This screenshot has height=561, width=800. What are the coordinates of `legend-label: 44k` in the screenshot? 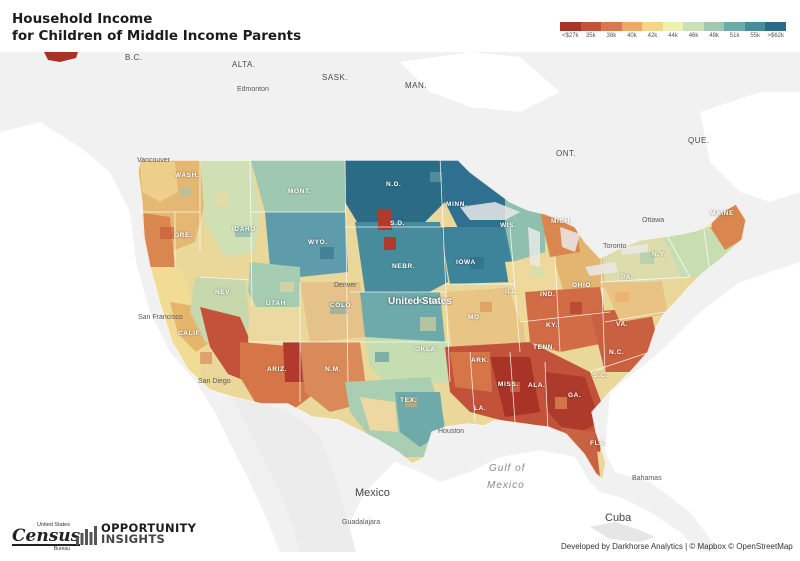 It's located at (673, 36).